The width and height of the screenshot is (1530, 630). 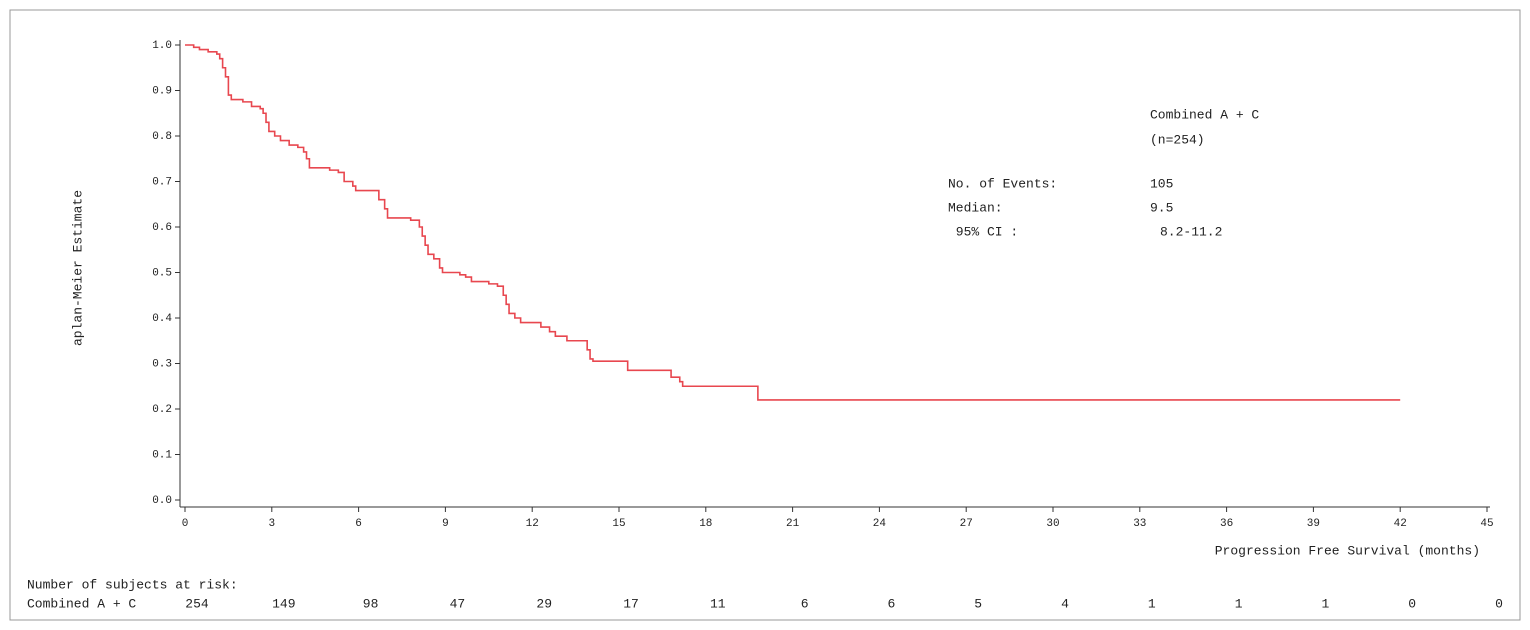 I want to click on y-tick-label: 0.0, so click(x=162, y=501).